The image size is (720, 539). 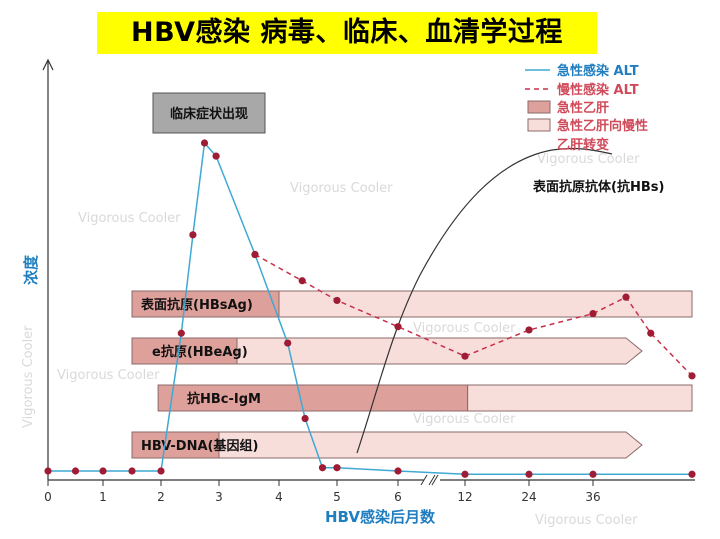 What do you see at coordinates (161, 497) in the screenshot?
I see `x-tick-label: 2` at bounding box center [161, 497].